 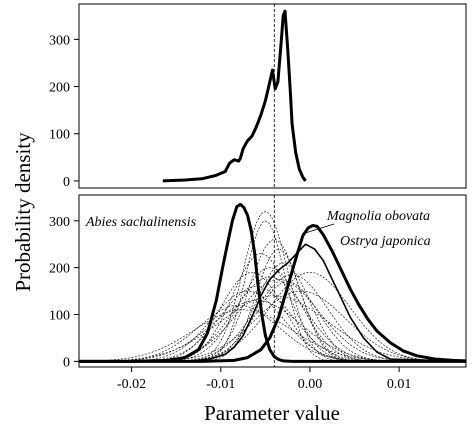 What do you see at coordinates (59, 293) in the screenshot?
I see `bottom-y-tick-labels: 0 100 200 300` at bounding box center [59, 293].